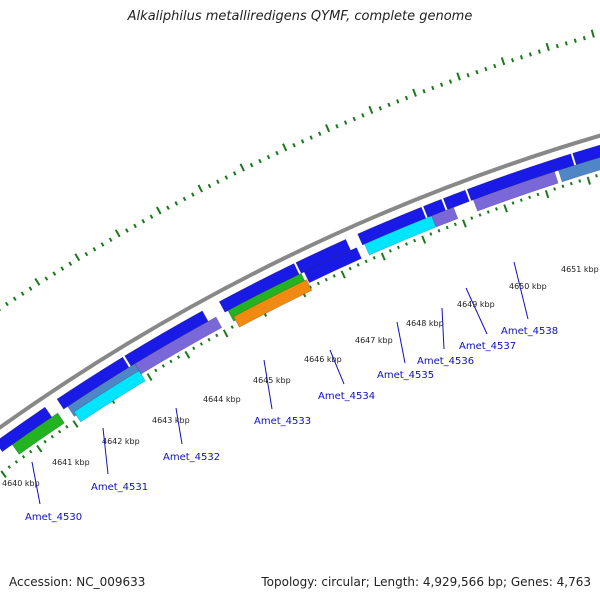  Describe the element at coordinates (445, 361) in the screenshot. I see `gene-label-text: Amet_4536` at that location.